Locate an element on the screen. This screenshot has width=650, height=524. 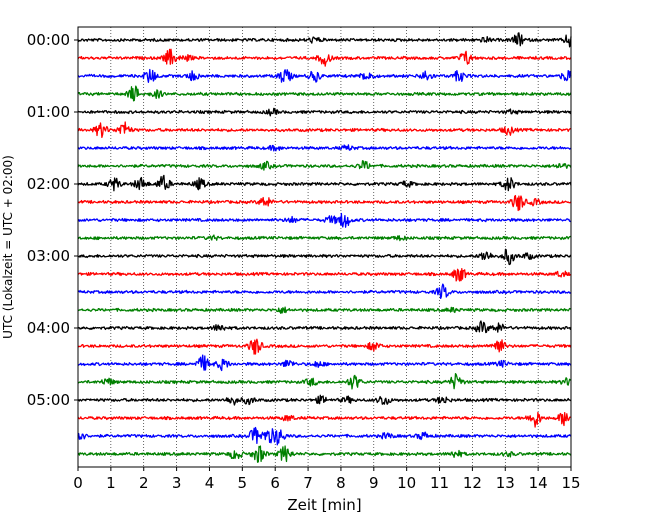
x-tick-label: 9 is located at coordinates (374, 483).